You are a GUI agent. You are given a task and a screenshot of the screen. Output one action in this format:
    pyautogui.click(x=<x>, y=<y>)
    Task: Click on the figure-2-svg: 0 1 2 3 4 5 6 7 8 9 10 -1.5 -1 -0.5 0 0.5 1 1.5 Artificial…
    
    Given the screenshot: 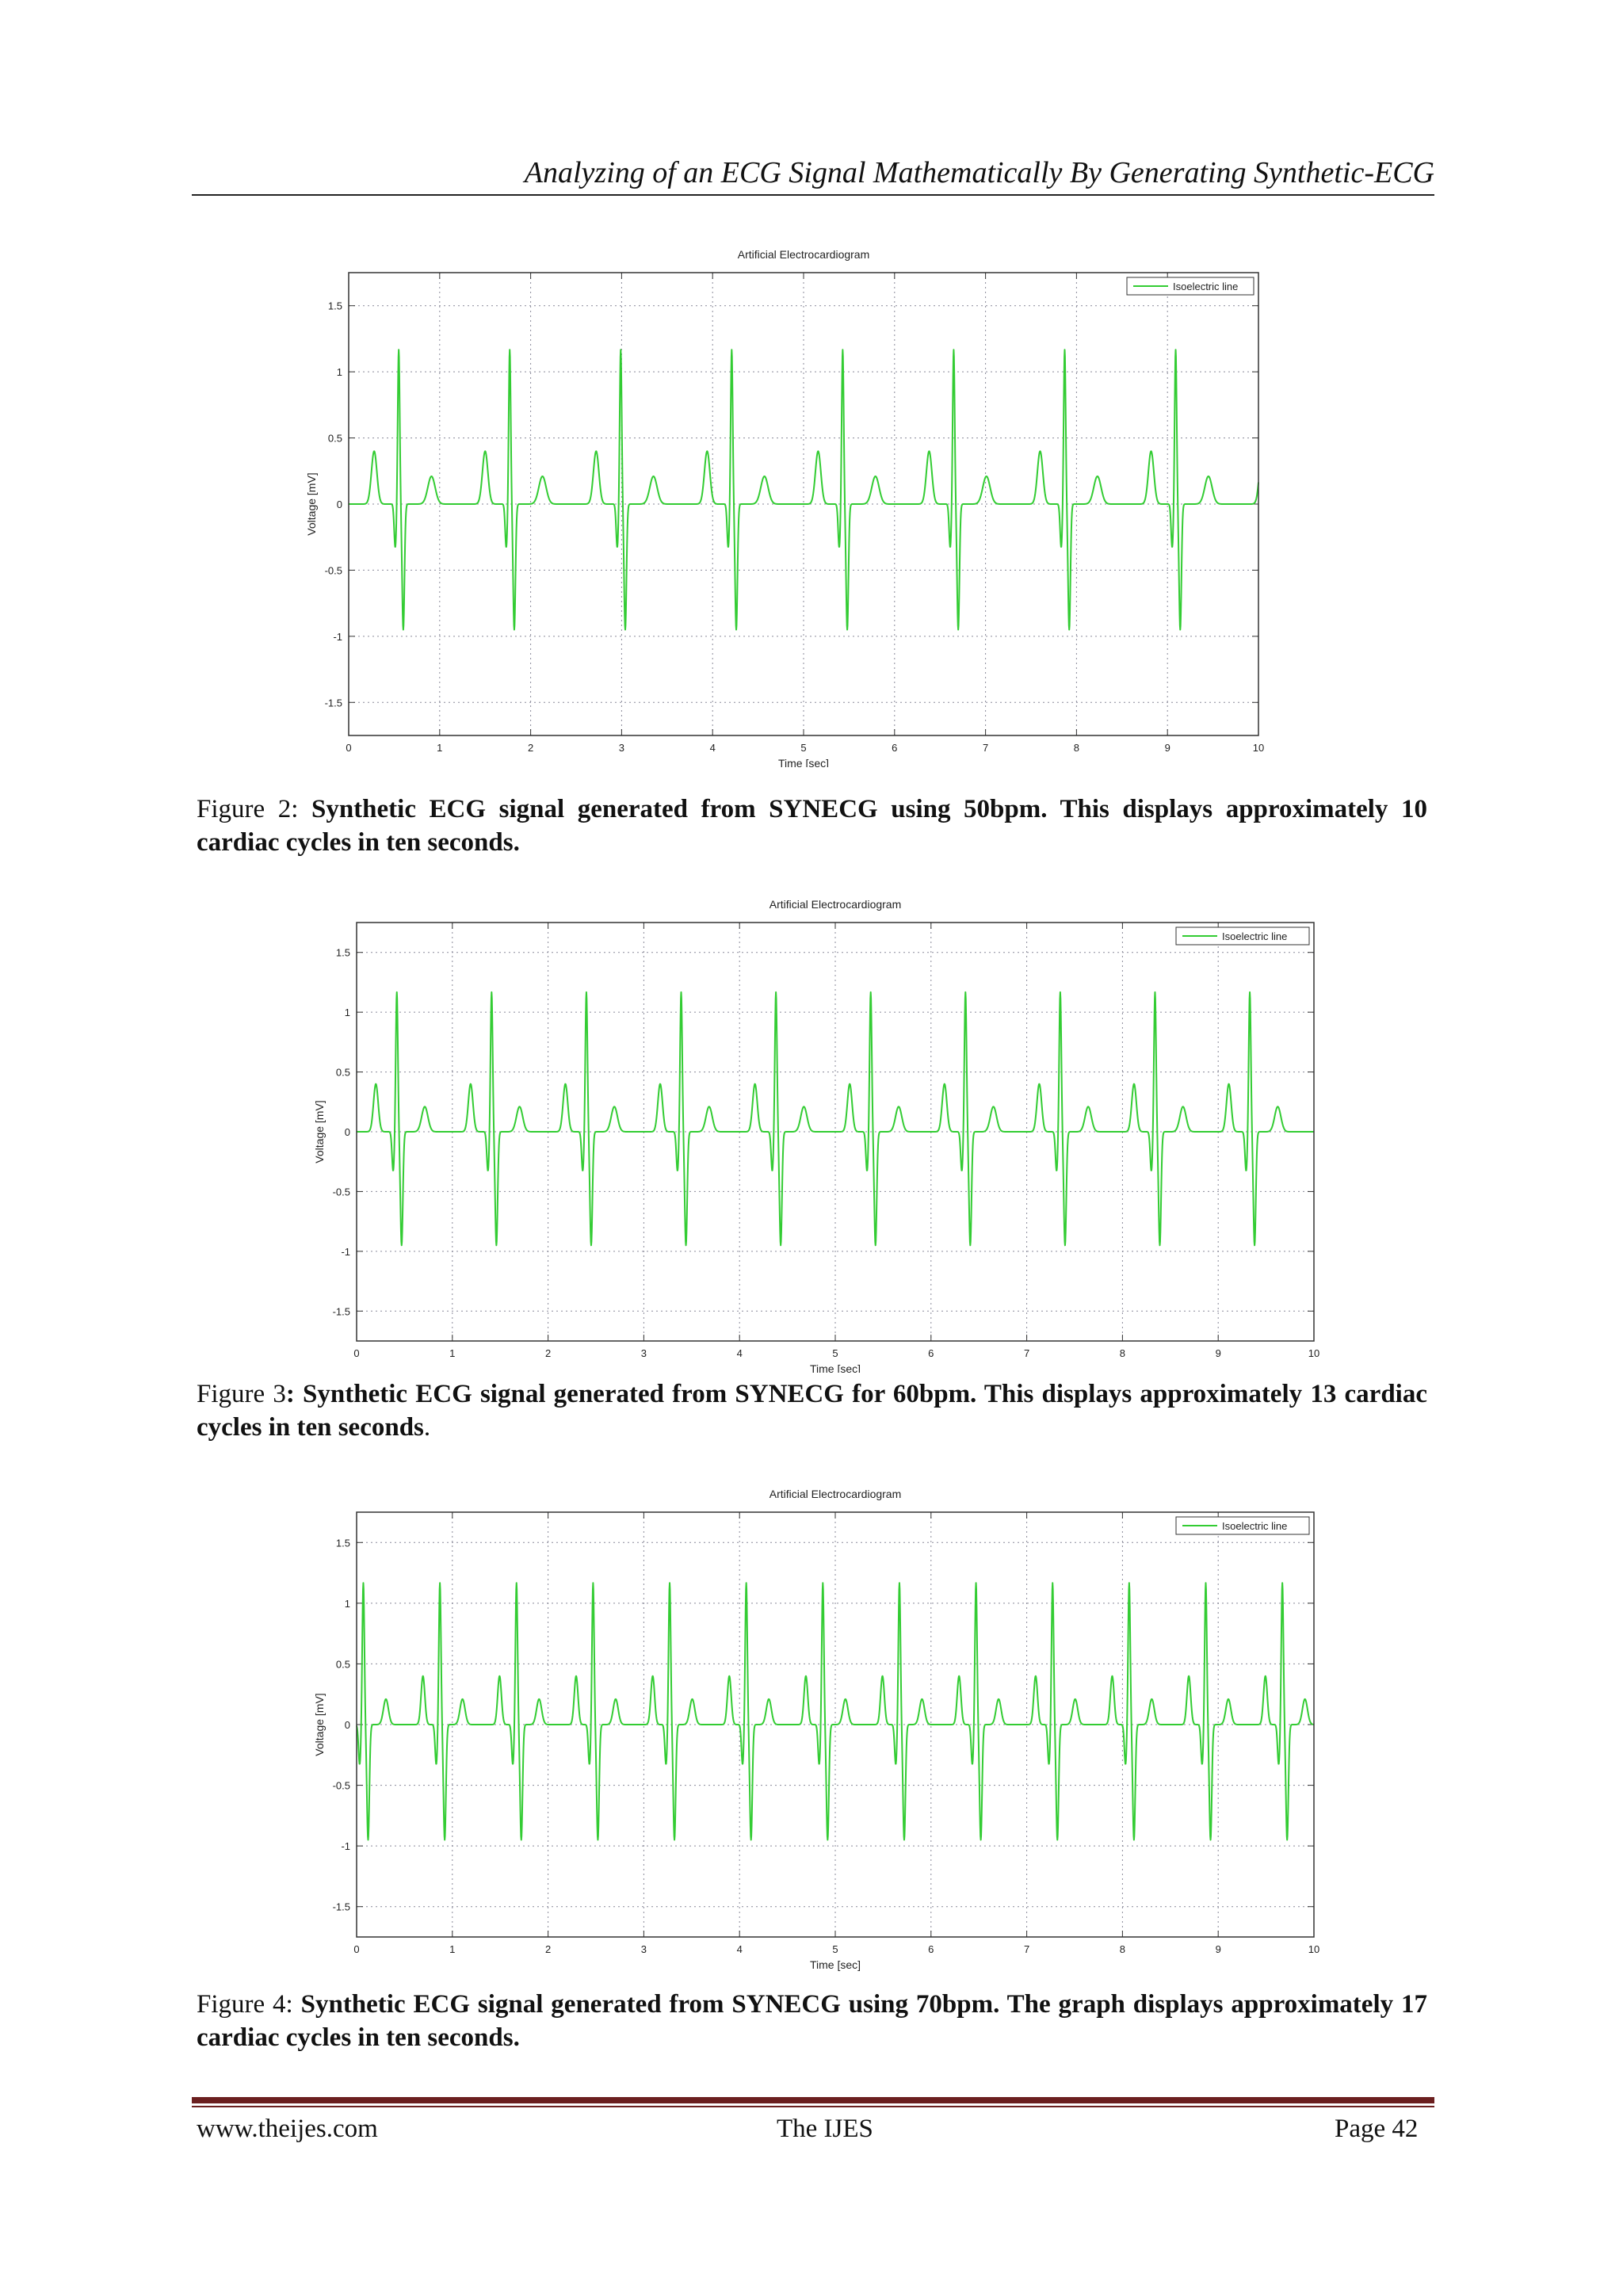 What is the action you would take?
    pyautogui.click(x=784, y=507)
    